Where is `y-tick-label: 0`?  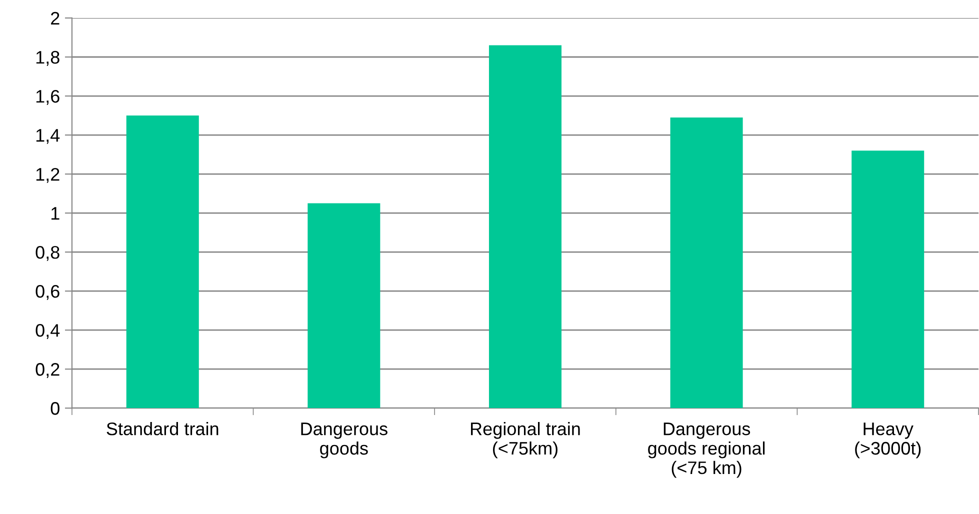 y-tick-label: 0 is located at coordinates (55, 408).